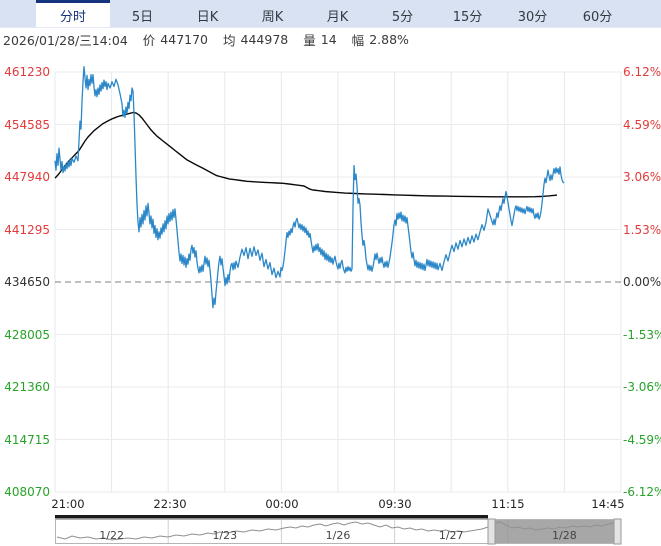 The width and height of the screenshot is (661, 546). What do you see at coordinates (142, 17) in the screenshot?
I see `tab-5day: 5日` at bounding box center [142, 17].